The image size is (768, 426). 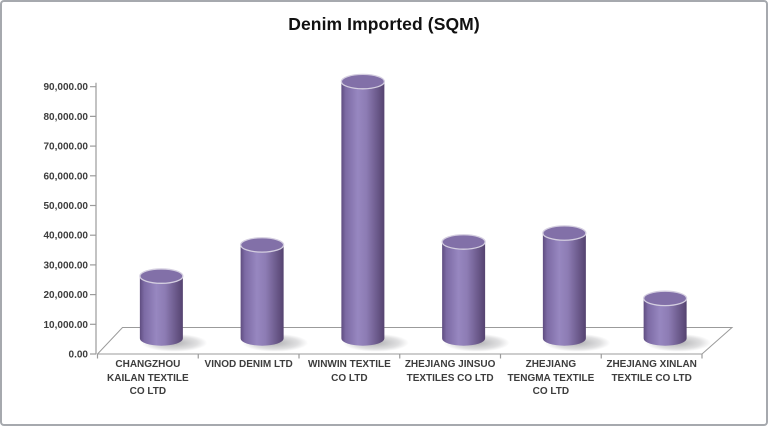 What do you see at coordinates (66, 176) in the screenshot?
I see `y-axis-tick-label: 60,000.00` at bounding box center [66, 176].